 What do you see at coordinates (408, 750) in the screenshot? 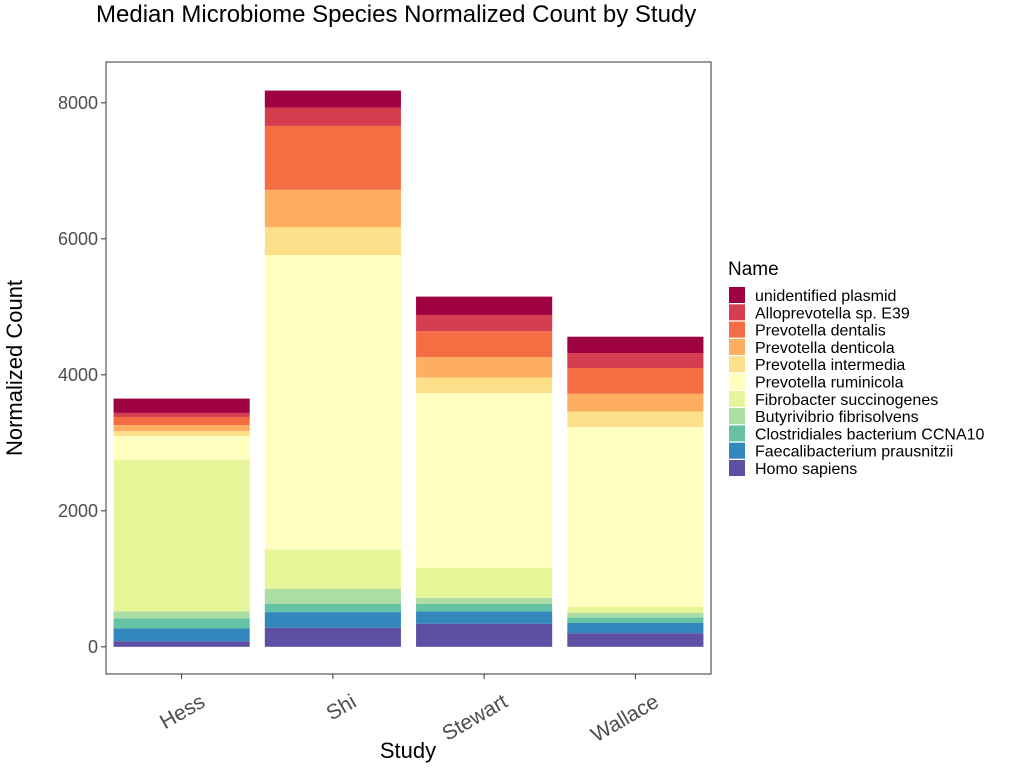
I see `x-axis-title: Study` at bounding box center [408, 750].